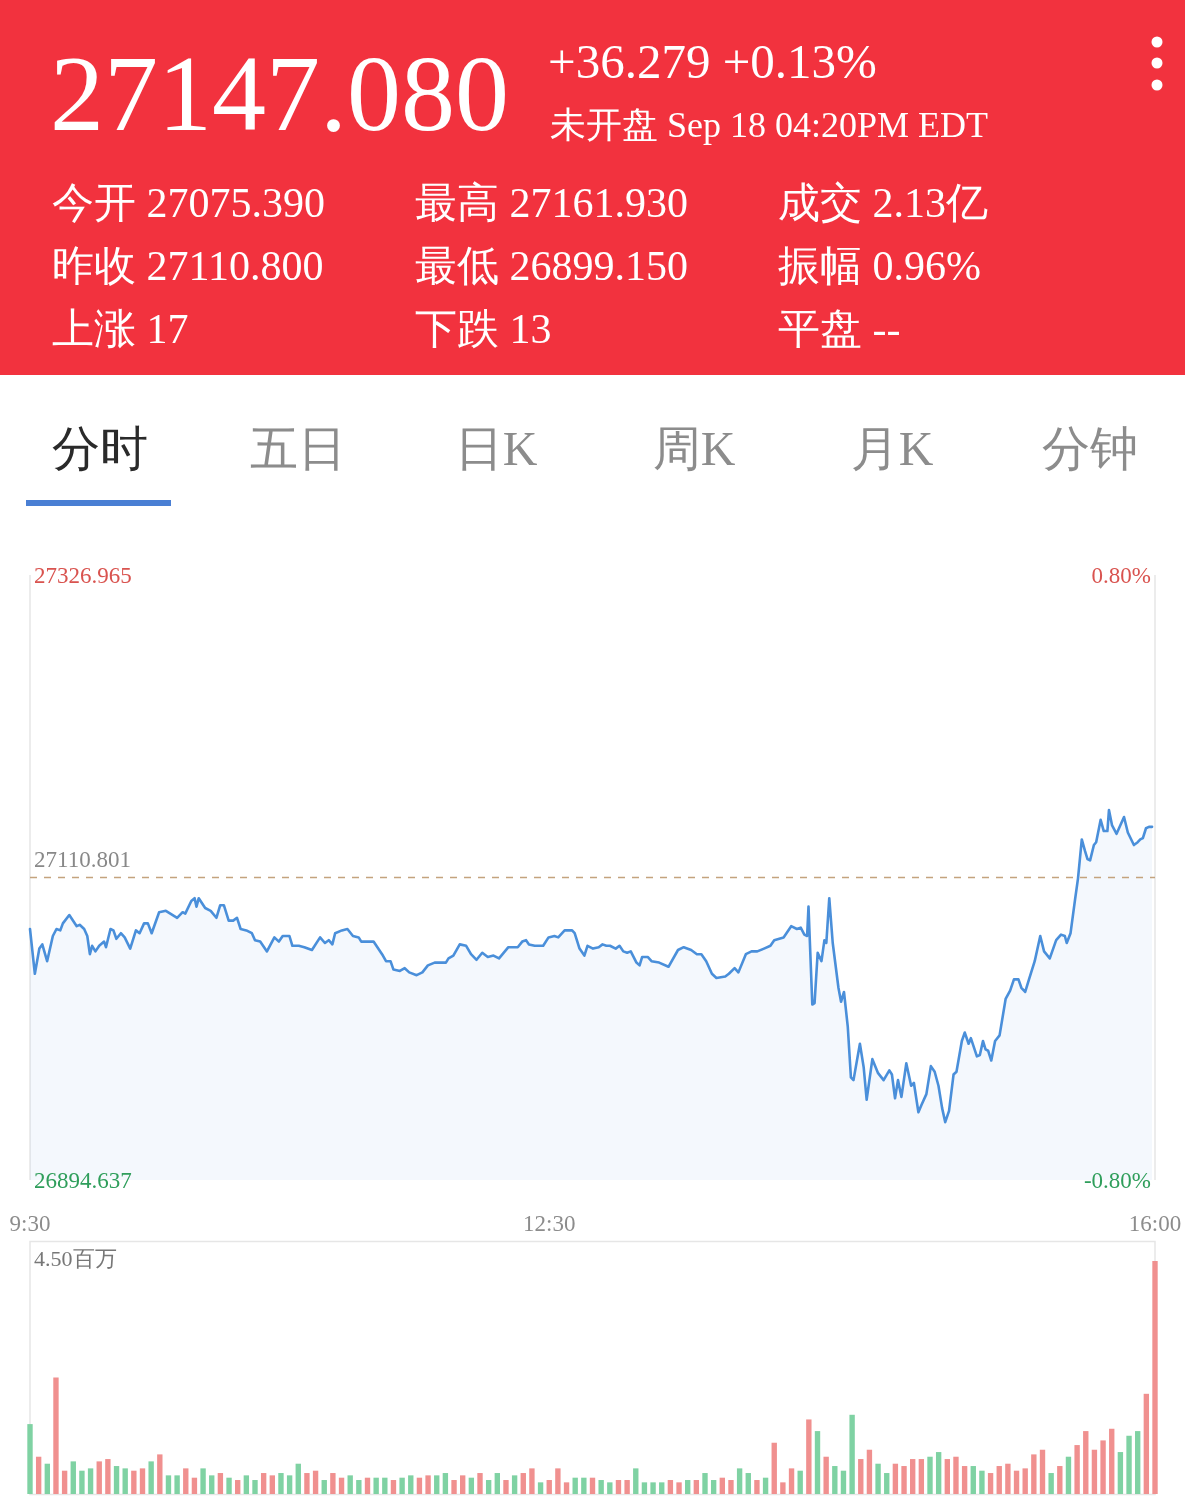  Describe the element at coordinates (83, 1180) in the screenshot. I see `y-tick-label: 26894.637` at that location.